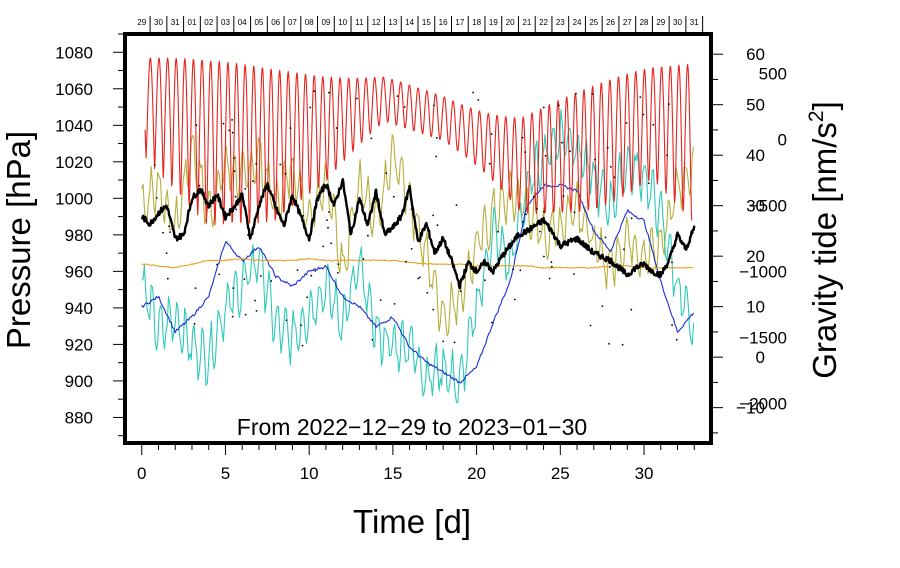 The image size is (900, 568). Describe the element at coordinates (275, 22) in the screenshot. I see `top-date-label: 06` at that location.